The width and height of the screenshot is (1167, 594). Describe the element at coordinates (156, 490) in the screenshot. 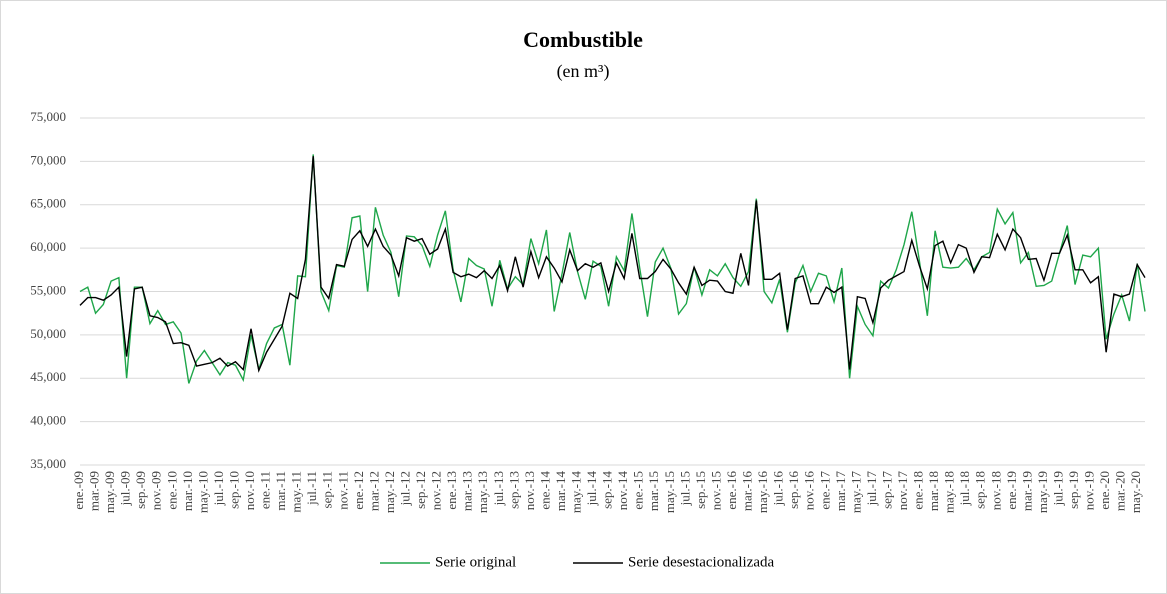

I see `x-tick-label: nov.-09` at that location.